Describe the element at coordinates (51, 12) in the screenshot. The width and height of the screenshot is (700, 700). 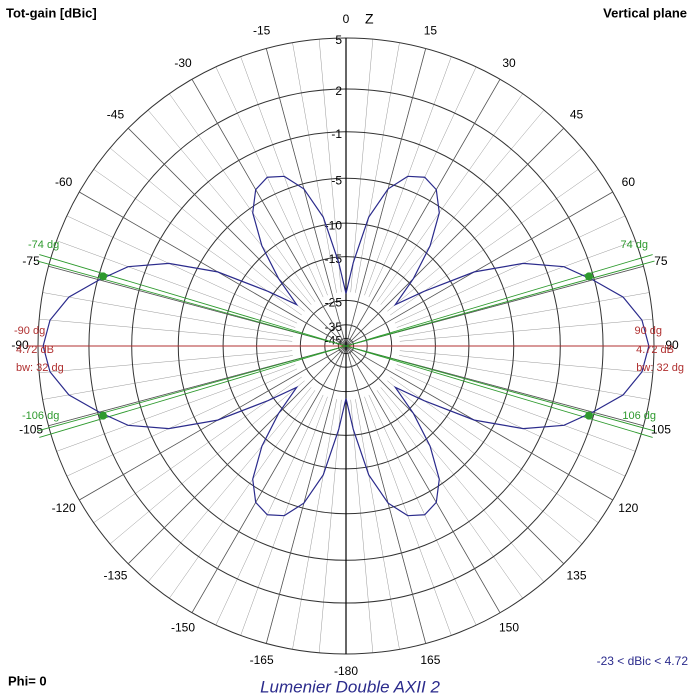
I see `y-label: Tot-gain [dBic]` at that location.